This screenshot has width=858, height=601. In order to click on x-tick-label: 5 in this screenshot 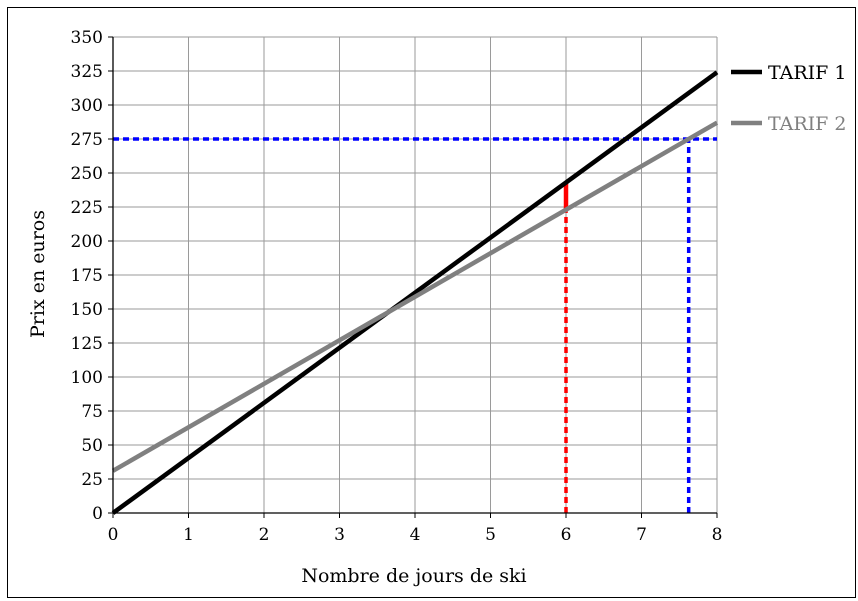, I will do `click(490, 535)`.